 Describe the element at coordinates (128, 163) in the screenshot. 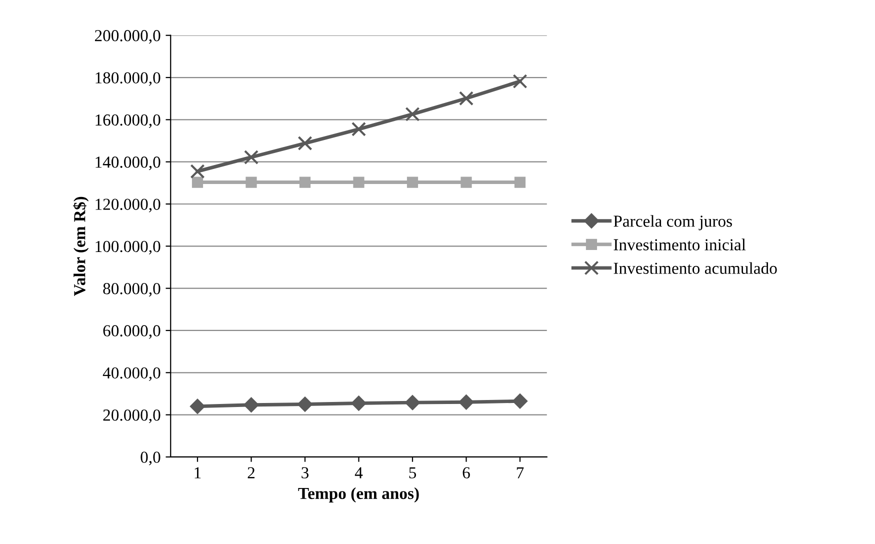

I see `y-tick-label: 140.000,0` at that location.